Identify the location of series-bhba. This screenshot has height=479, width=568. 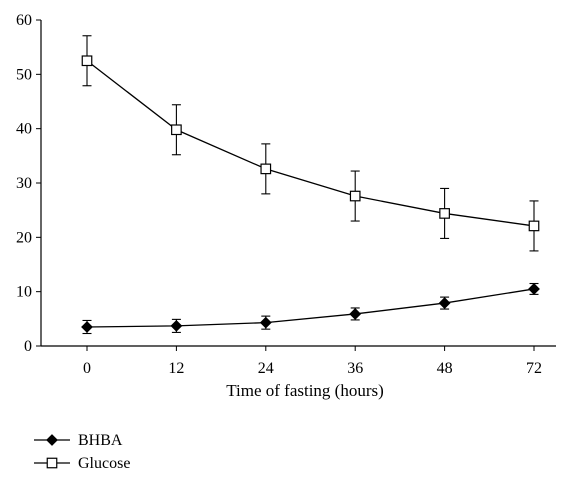
(310, 308).